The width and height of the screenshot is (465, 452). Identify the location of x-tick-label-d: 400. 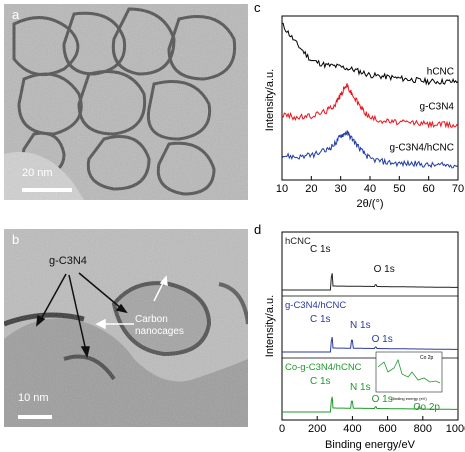
(352, 429).